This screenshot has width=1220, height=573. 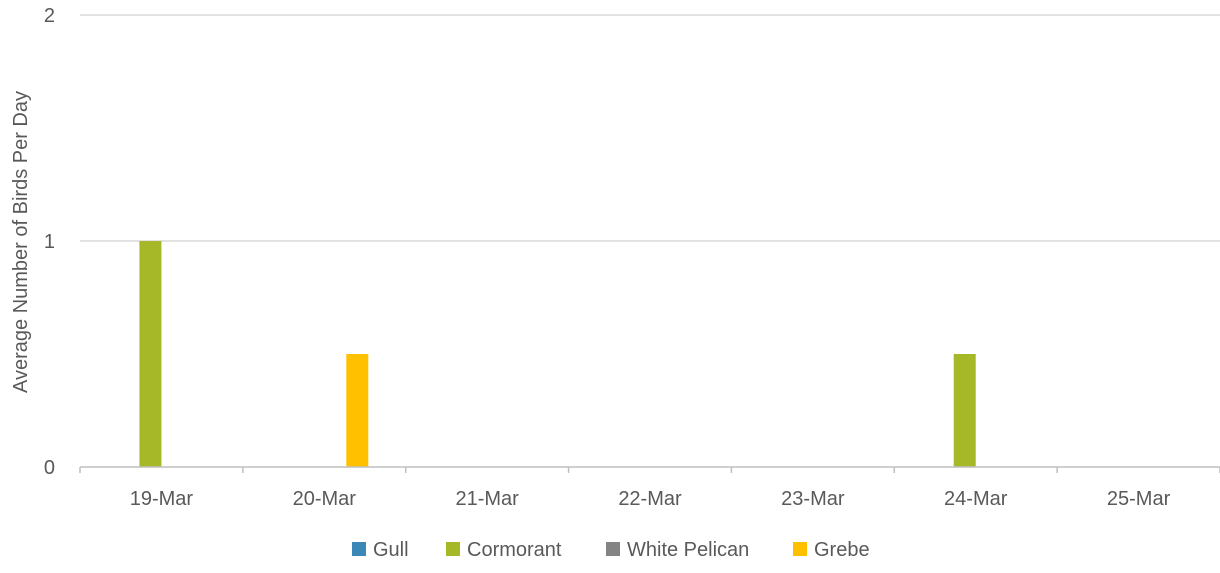 I want to click on x-tick-label: 20-Mar, so click(x=325, y=499).